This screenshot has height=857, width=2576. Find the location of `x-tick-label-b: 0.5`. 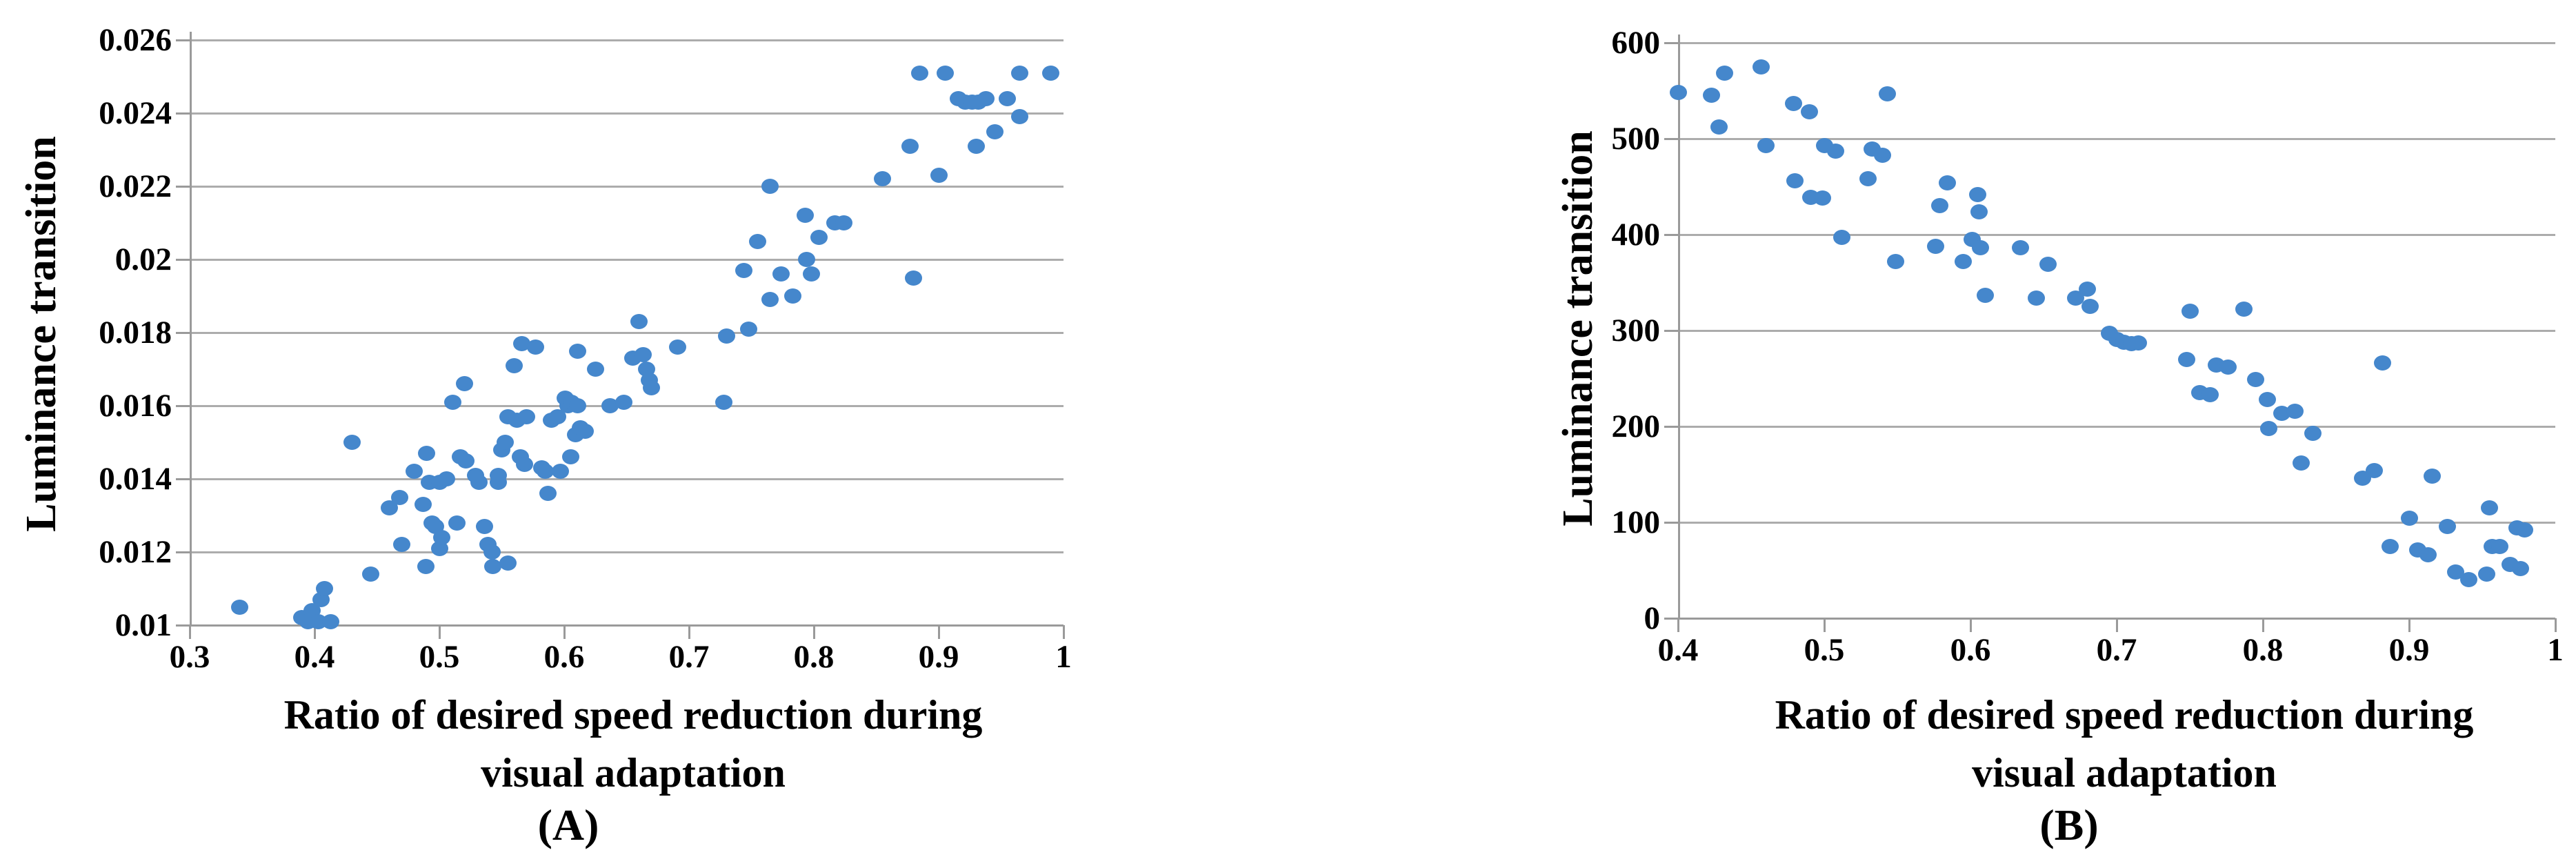

x-tick-label-b: 0.5 is located at coordinates (1824, 650).